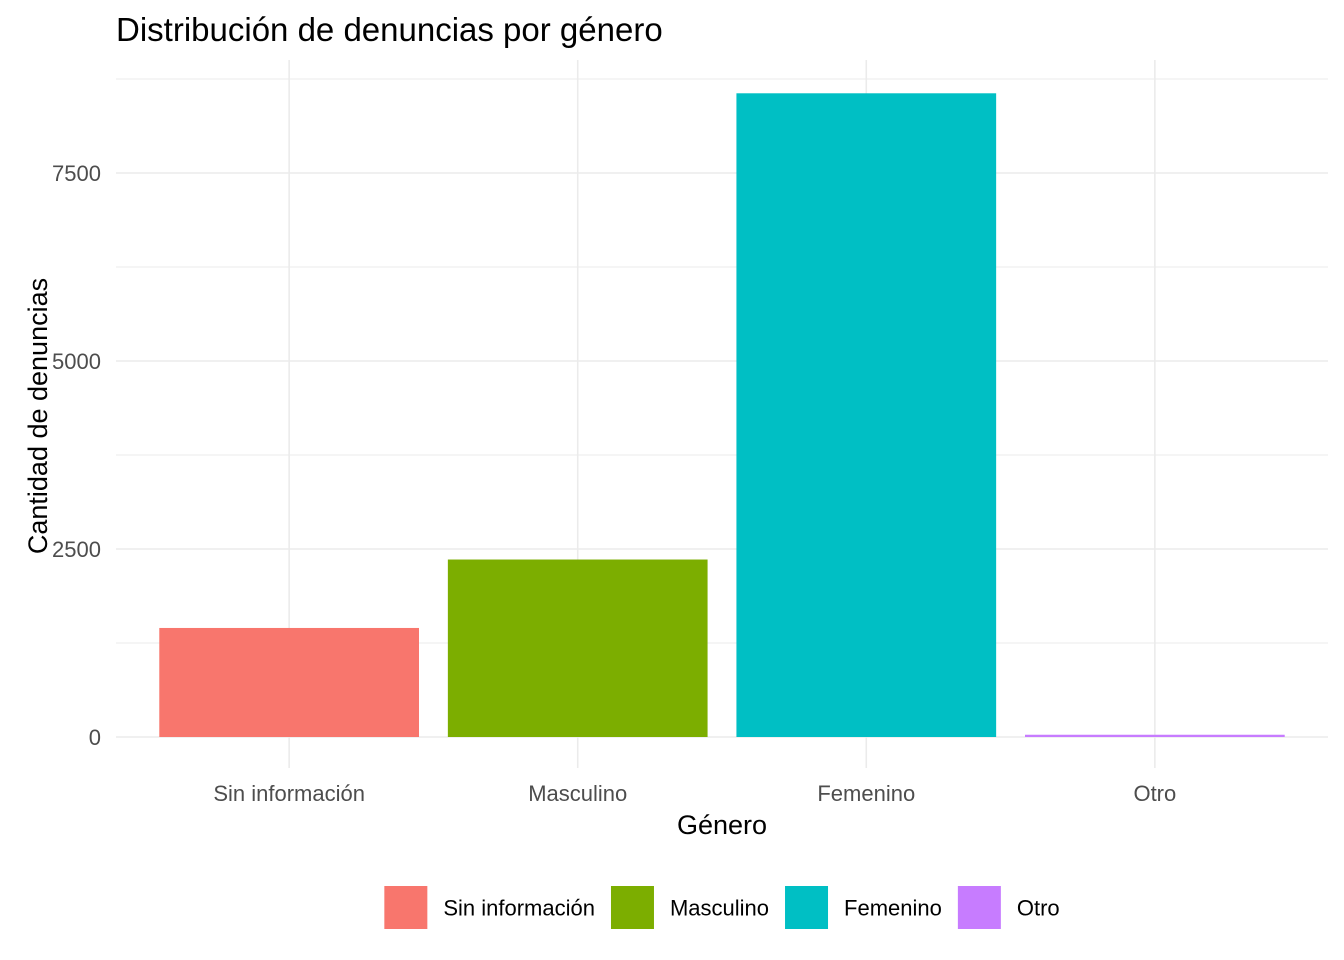 The width and height of the screenshot is (1344, 960). Describe the element at coordinates (866, 793) in the screenshot. I see `x-tick-label: Femenino` at that location.